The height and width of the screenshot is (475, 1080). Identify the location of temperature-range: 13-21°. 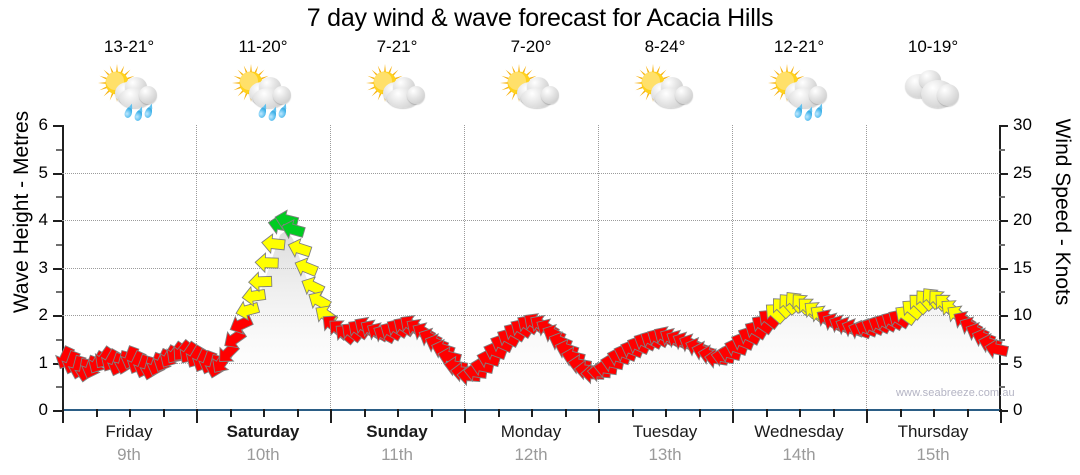
(129, 46).